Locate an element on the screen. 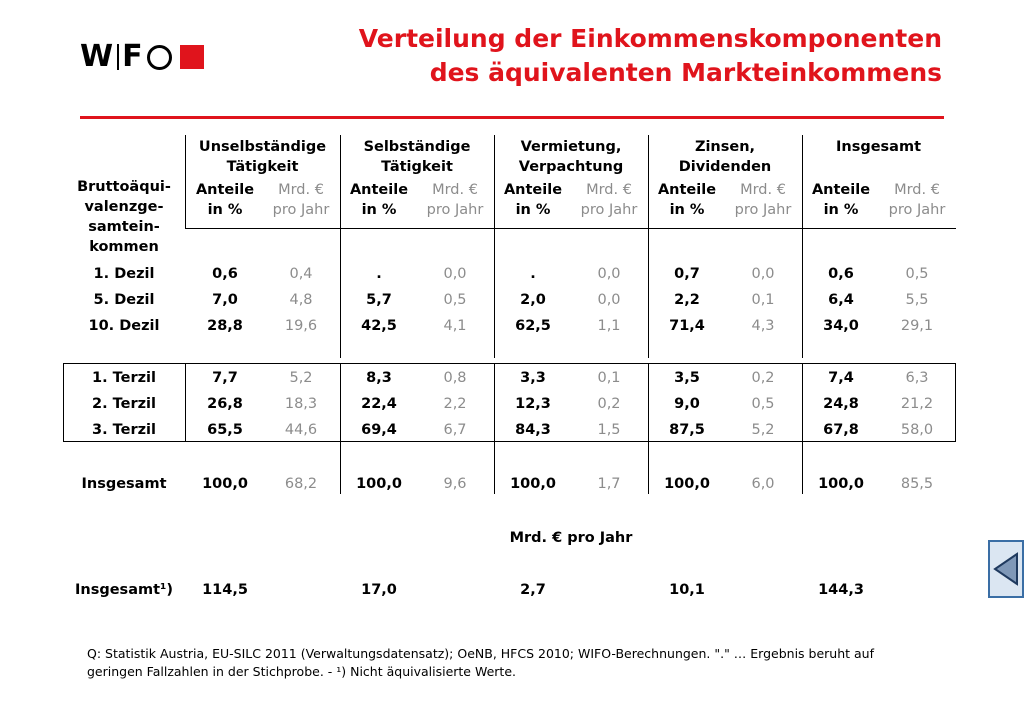 The image size is (1024, 709). wifo-logo: W F is located at coordinates (142, 57).